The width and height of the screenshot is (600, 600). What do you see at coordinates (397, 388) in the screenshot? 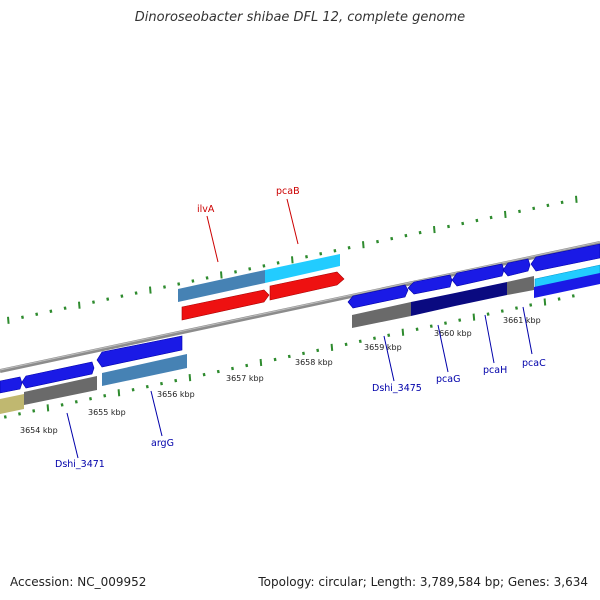
I see `gene-label-dshi3475: Dshi_3475` at bounding box center [397, 388].